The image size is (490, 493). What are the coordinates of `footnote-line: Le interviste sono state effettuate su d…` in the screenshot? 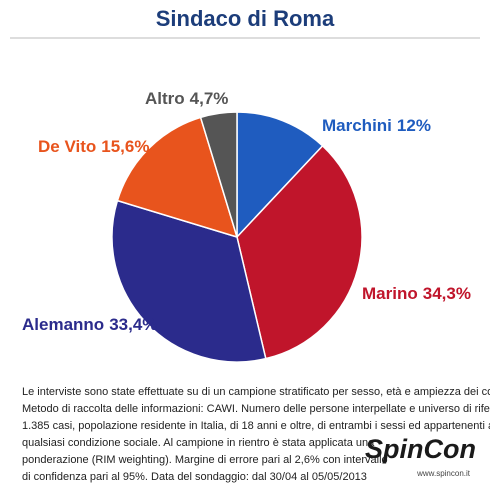 It's located at (256, 392).